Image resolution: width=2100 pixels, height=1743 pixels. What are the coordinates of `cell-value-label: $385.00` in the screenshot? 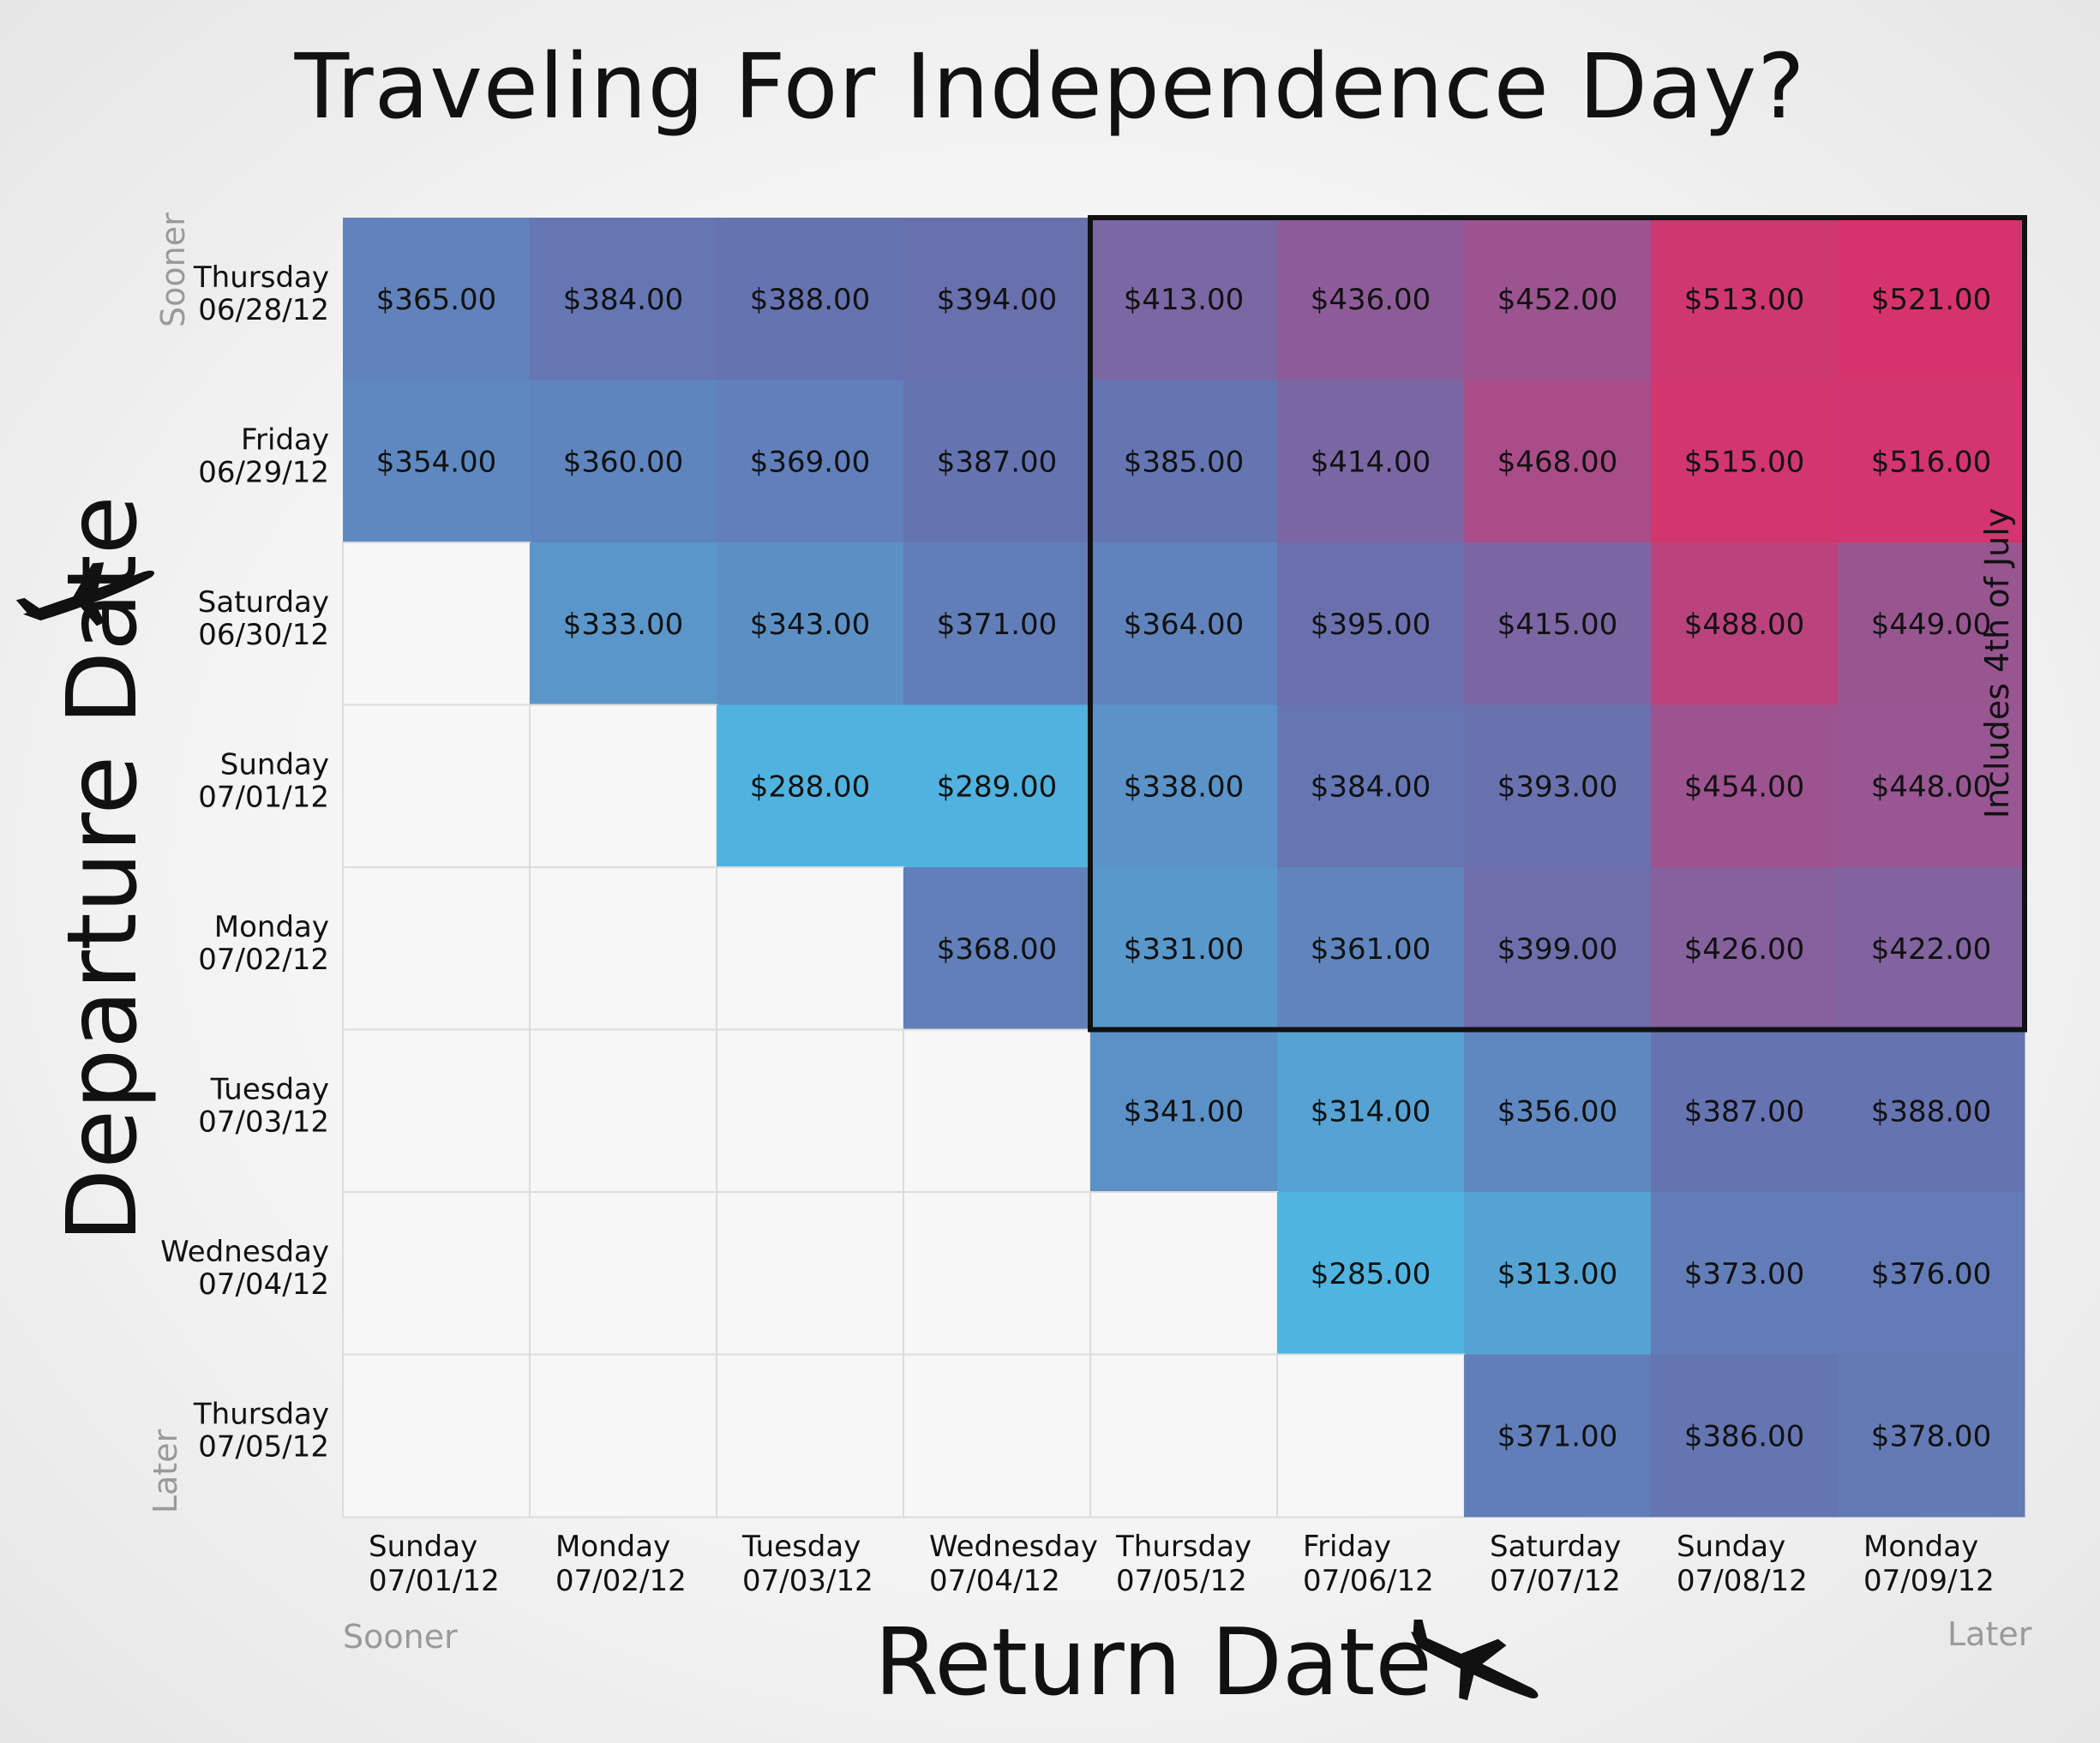 It's located at (1184, 462).